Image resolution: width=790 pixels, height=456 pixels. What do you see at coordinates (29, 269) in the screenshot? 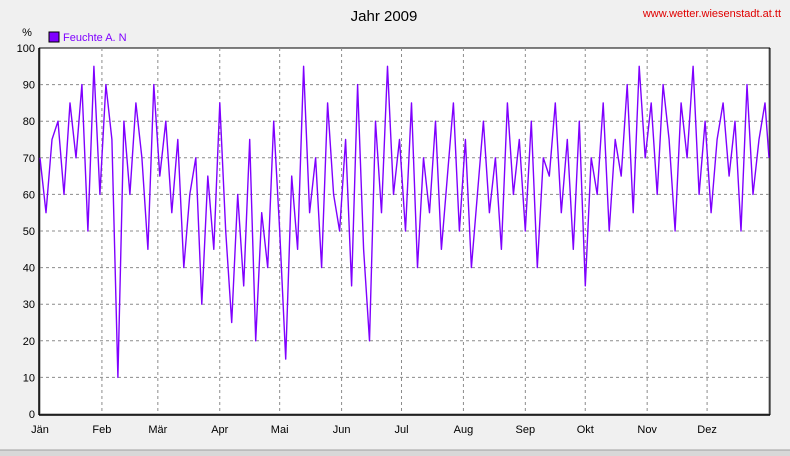
I see `y-tick-label: 40` at bounding box center [29, 269].